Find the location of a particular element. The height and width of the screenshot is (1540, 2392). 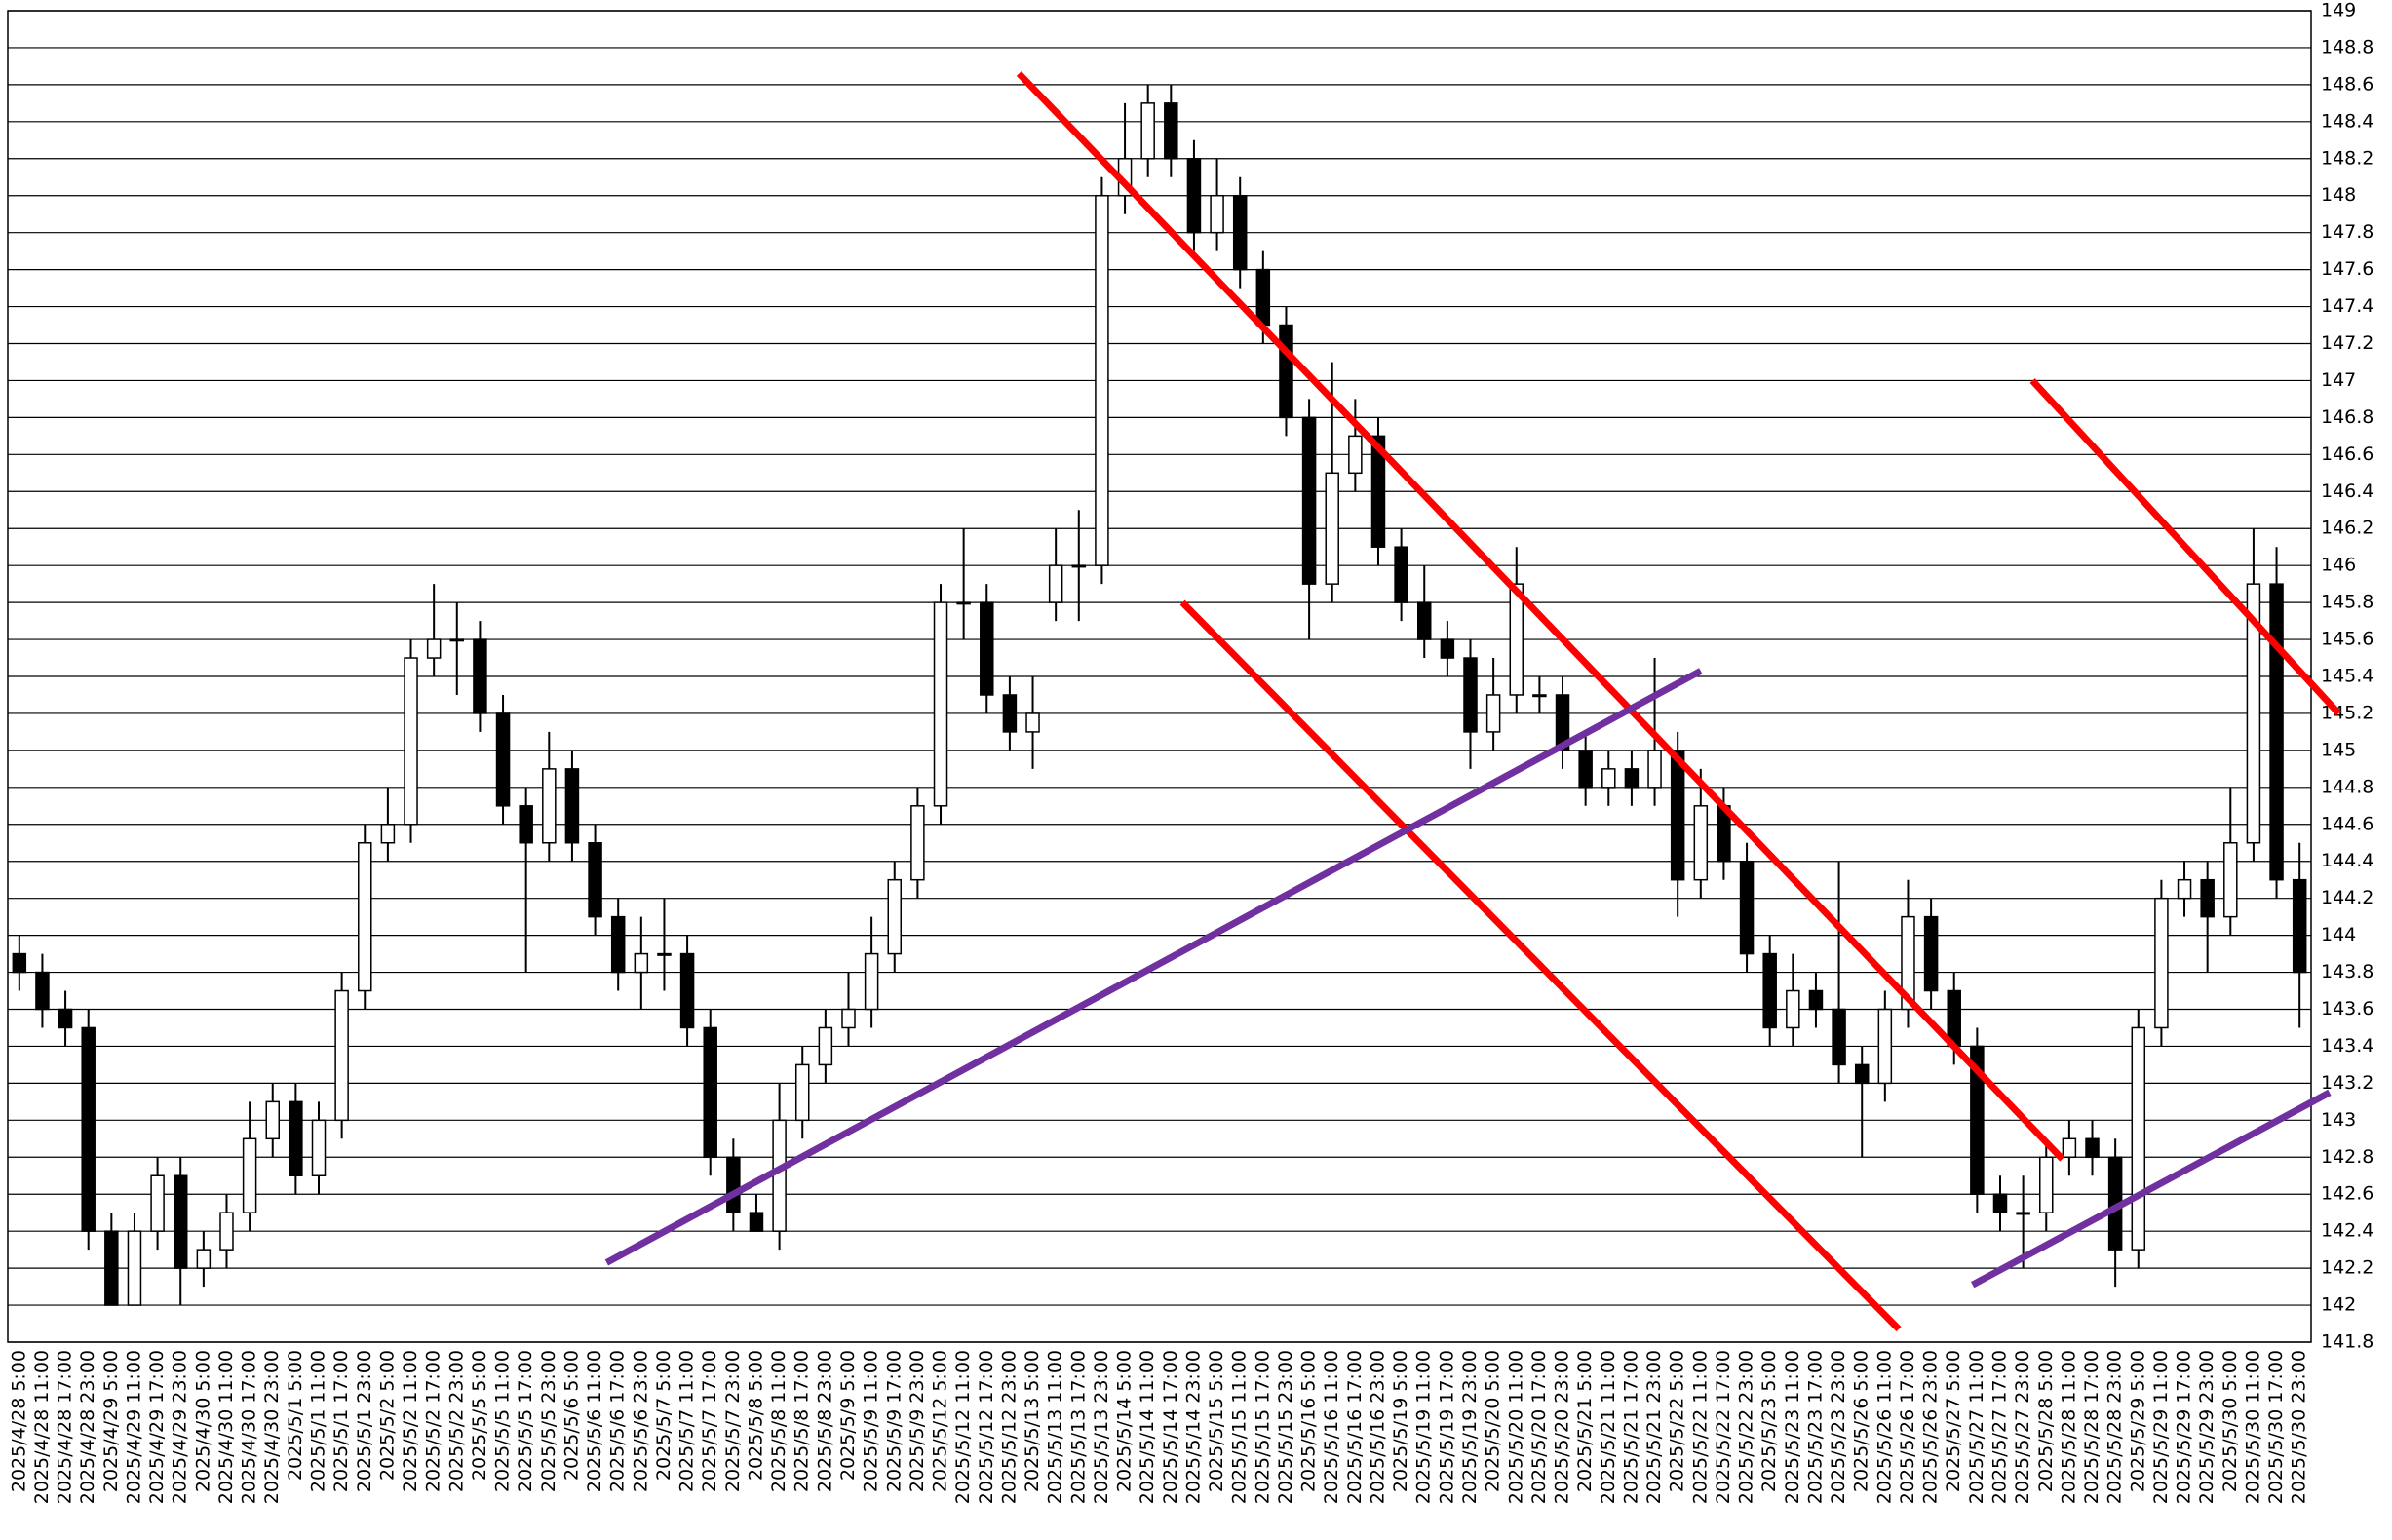

x-tick-label: 2025/5/6 17:00 is located at coordinates (618, 1421).